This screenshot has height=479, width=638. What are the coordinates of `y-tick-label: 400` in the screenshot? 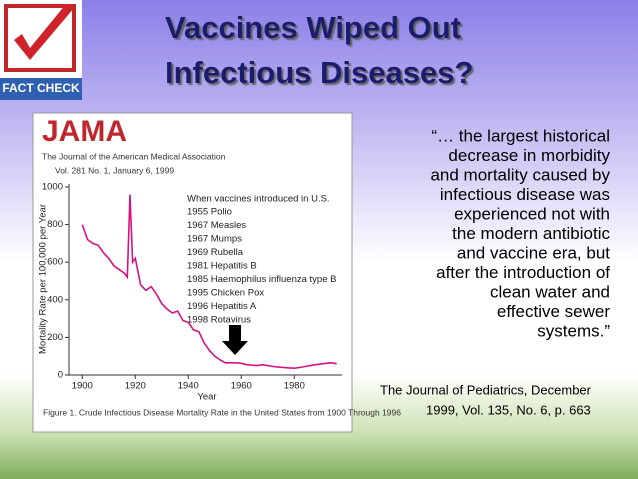 It's located at (55, 299).